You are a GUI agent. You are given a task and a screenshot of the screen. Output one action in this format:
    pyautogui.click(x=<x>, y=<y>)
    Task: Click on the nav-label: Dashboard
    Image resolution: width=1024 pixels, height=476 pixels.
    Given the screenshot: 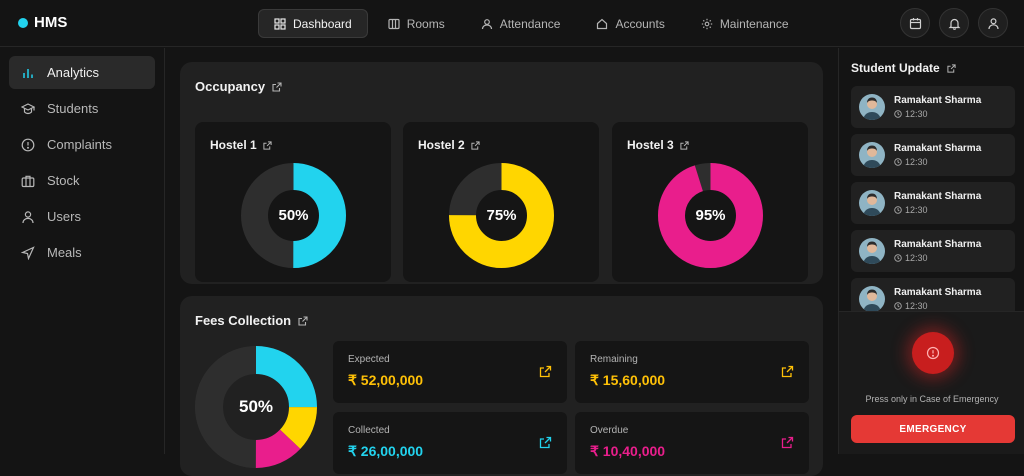 What is the action you would take?
    pyautogui.click(x=322, y=23)
    